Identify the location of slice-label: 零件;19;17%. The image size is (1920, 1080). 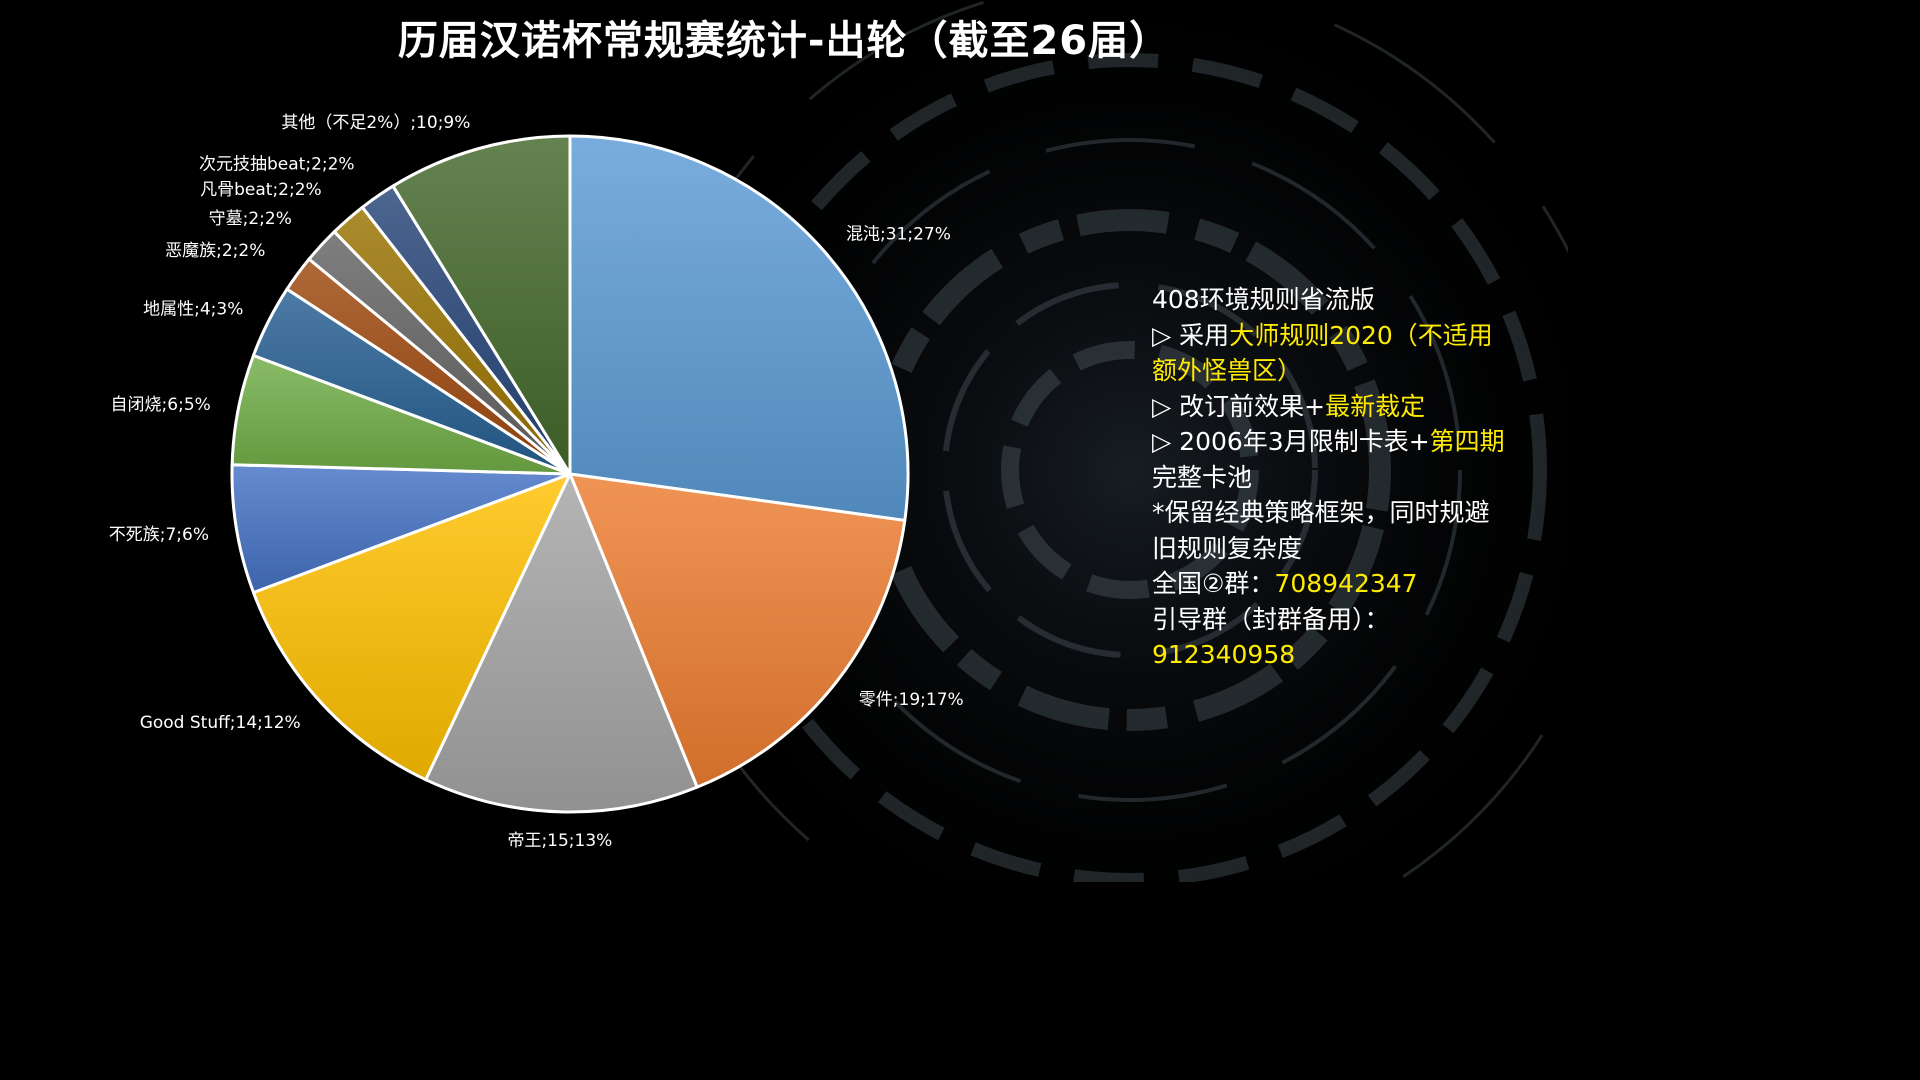
(911, 700).